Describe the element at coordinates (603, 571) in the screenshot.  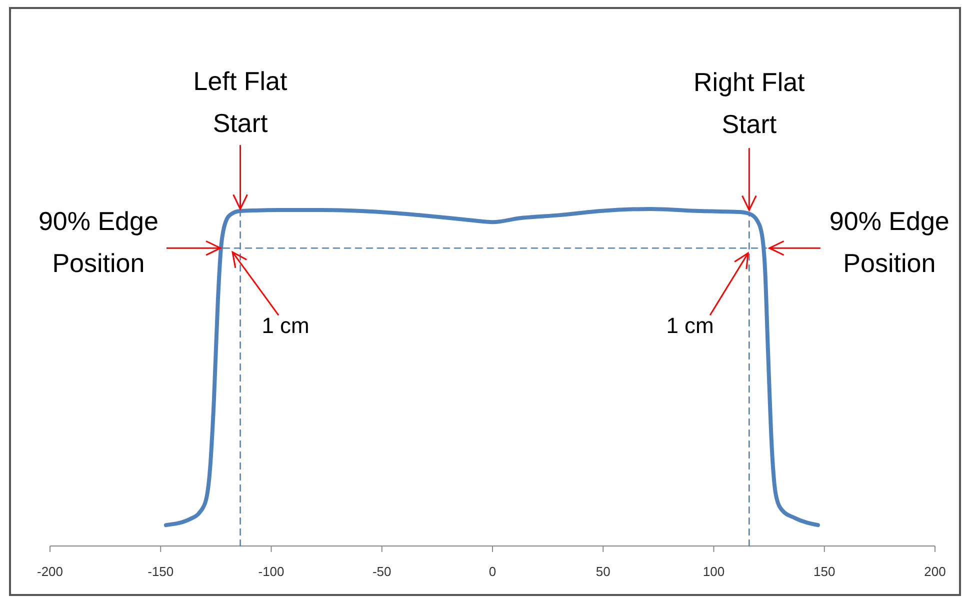
I see `x-tick-label: 50` at that location.